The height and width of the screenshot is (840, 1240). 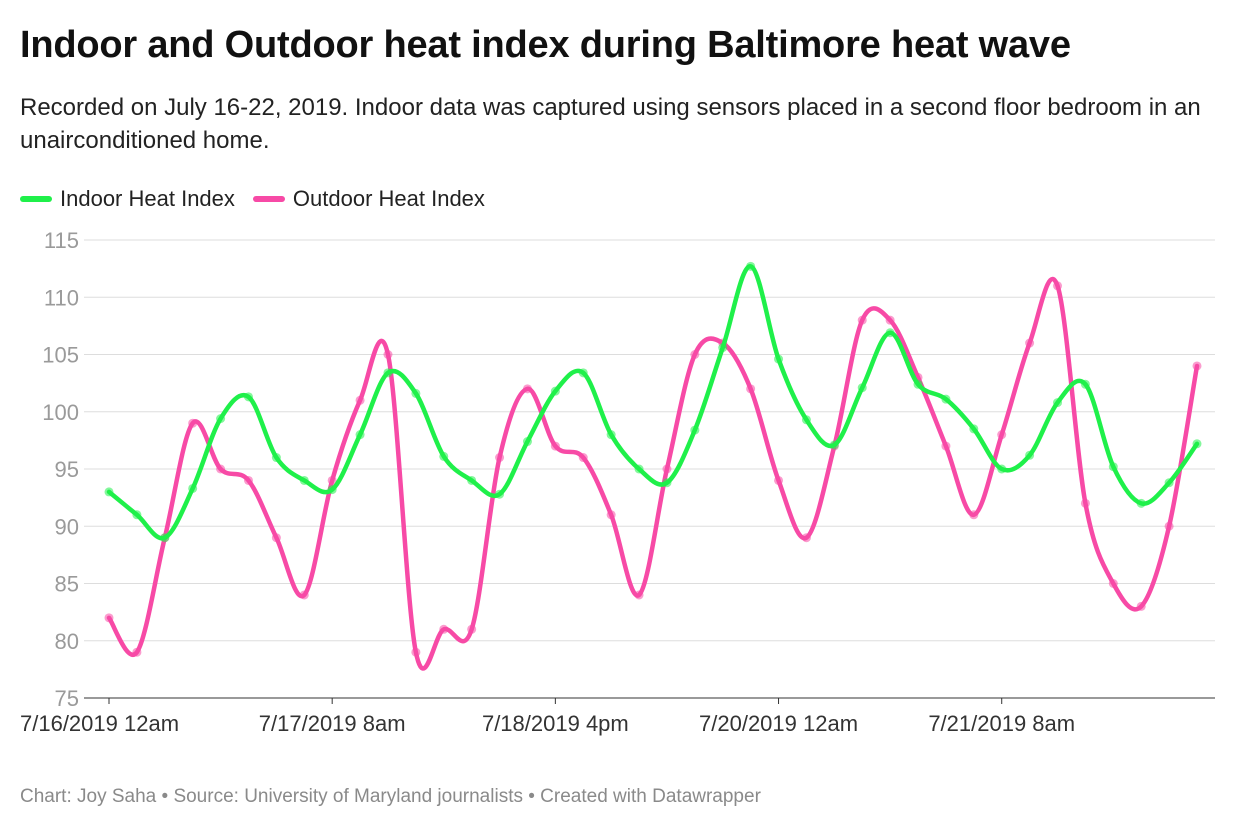 I want to click on legend-label-indoor: Indoor Heat Index, so click(x=147, y=198).